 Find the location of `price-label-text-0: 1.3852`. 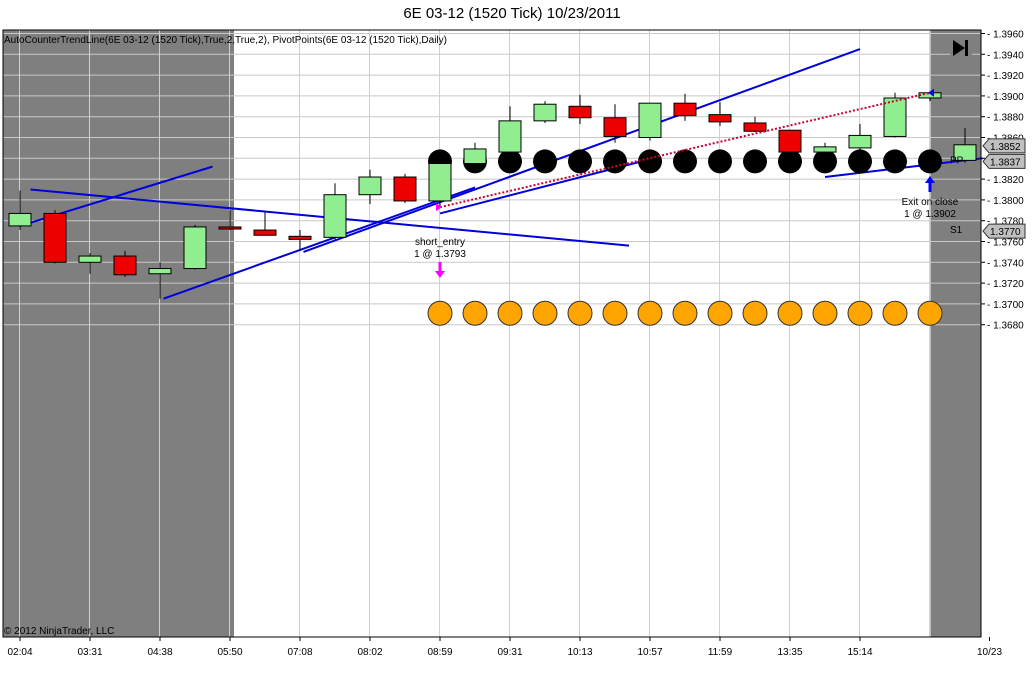

price-label-text-0: 1.3852 is located at coordinates (1005, 147).